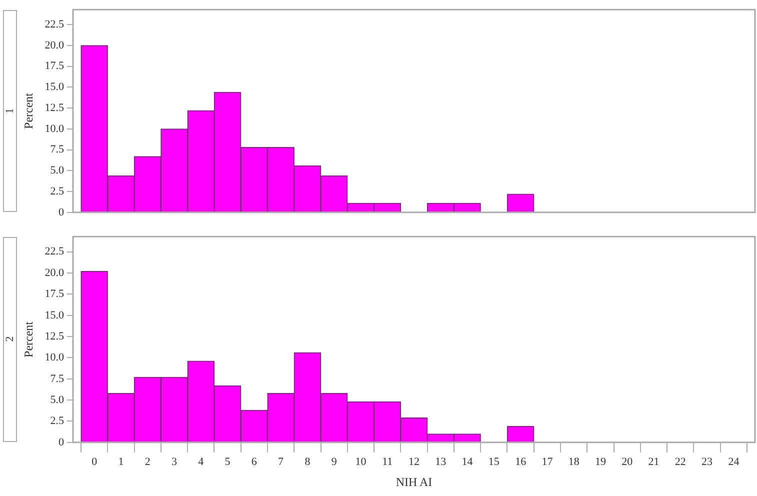 This screenshot has height=496, width=757. Describe the element at coordinates (10, 111) in the screenshot. I see `text: 1` at that location.